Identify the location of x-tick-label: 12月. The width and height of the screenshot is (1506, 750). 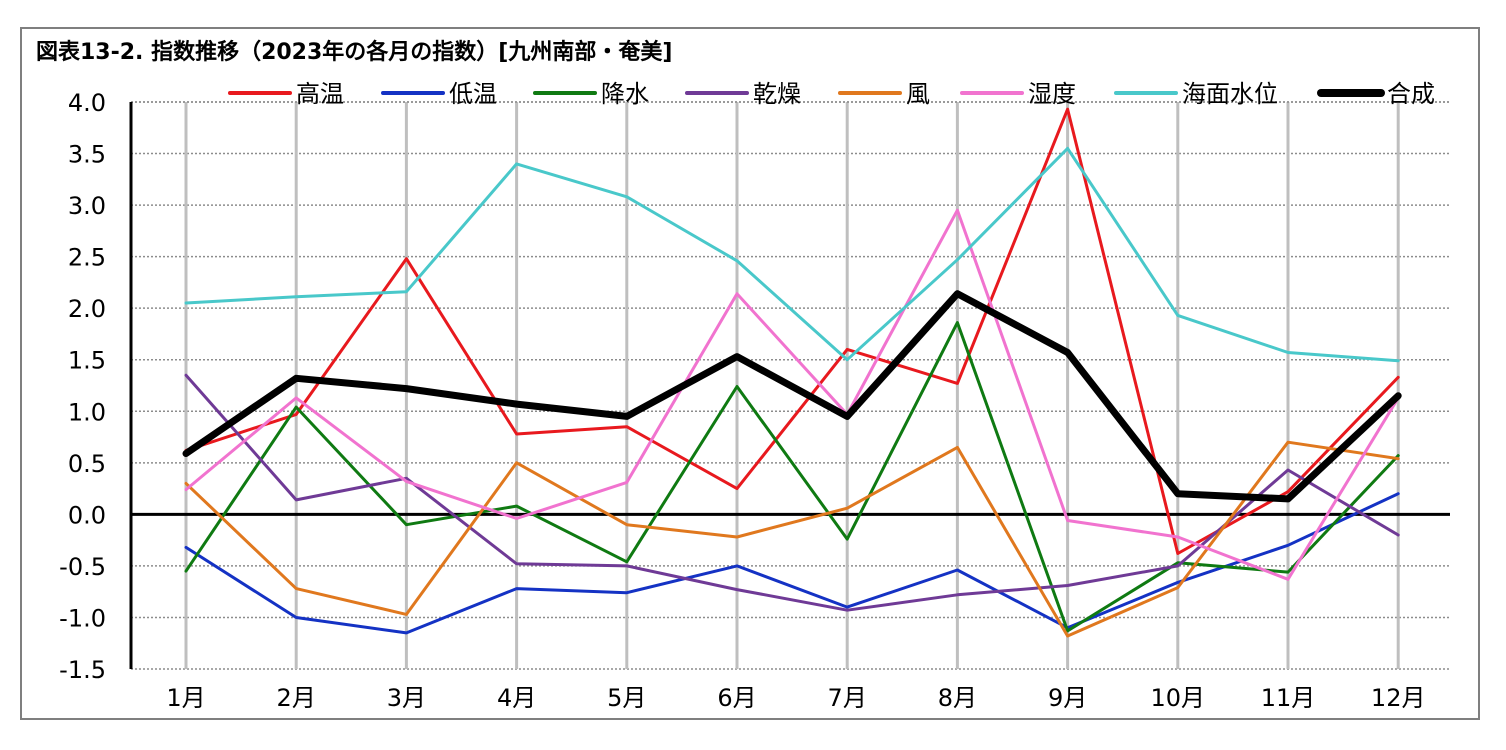
(1398, 698).